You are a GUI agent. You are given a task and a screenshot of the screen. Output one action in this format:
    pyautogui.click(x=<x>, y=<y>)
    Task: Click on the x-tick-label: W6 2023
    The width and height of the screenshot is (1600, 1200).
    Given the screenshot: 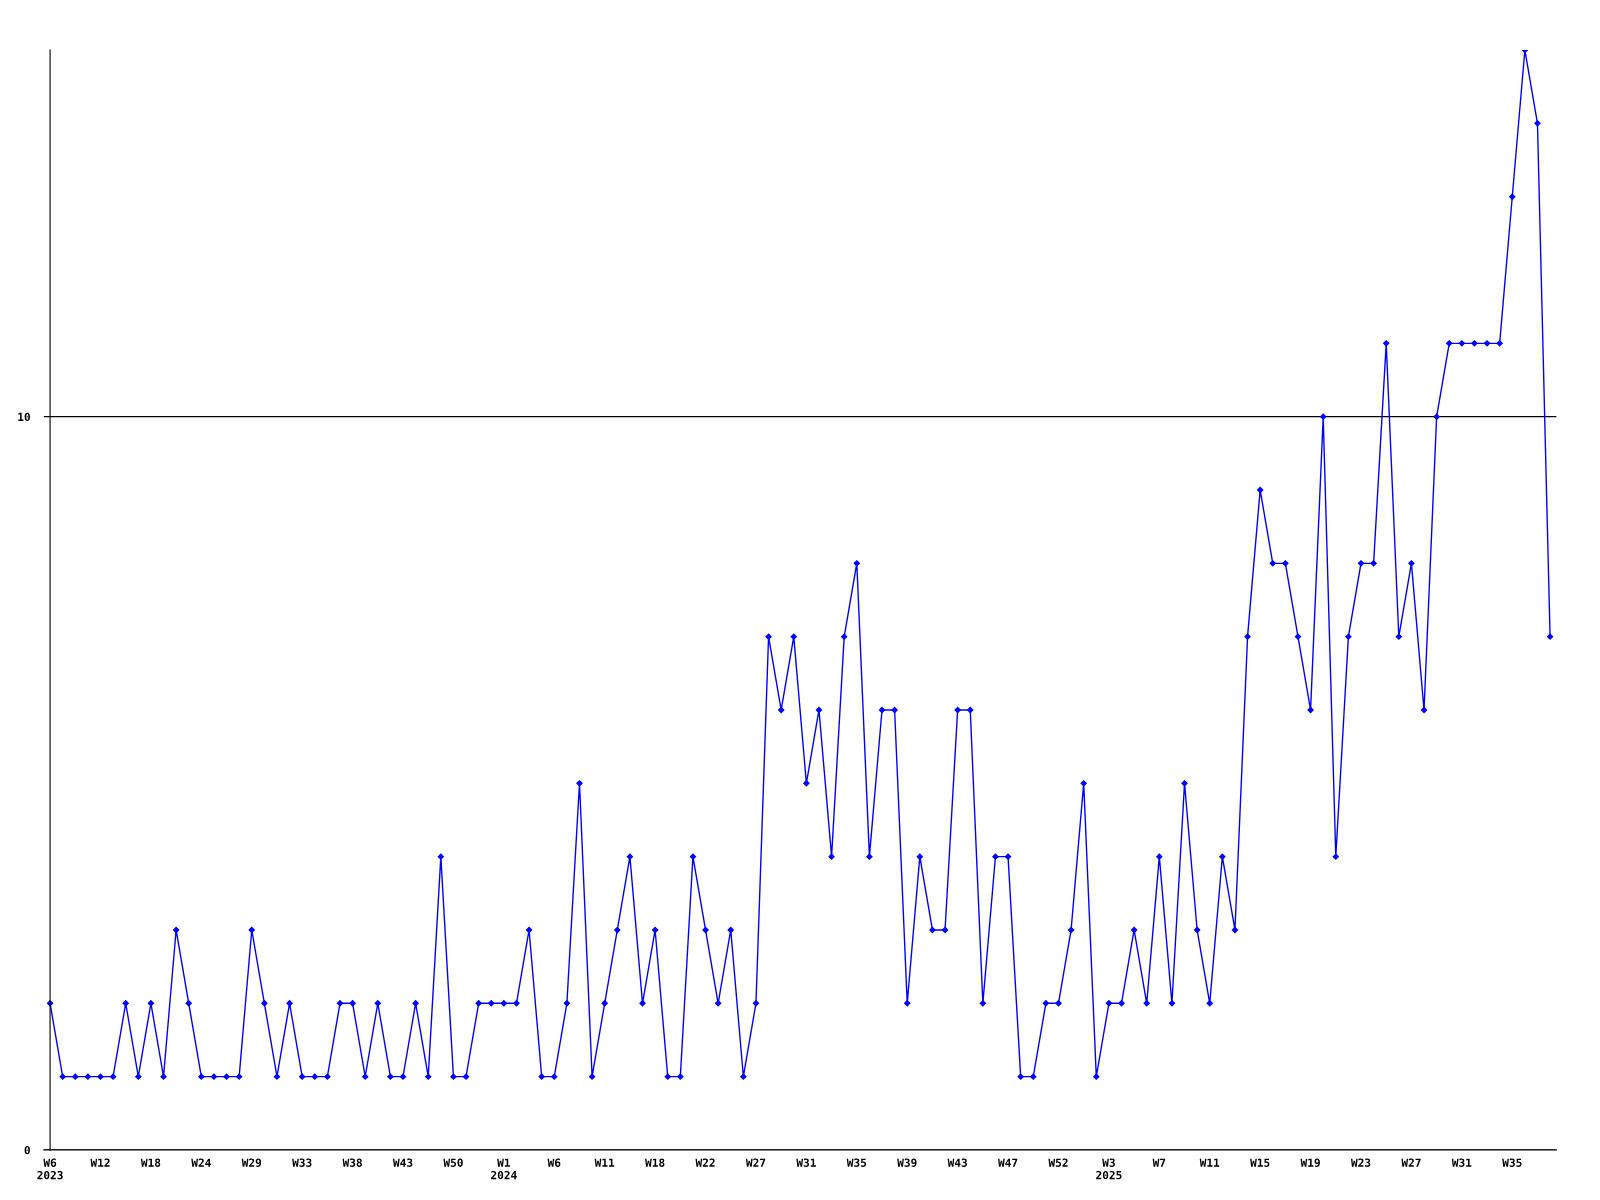 What is the action you would take?
    pyautogui.click(x=50, y=1169)
    